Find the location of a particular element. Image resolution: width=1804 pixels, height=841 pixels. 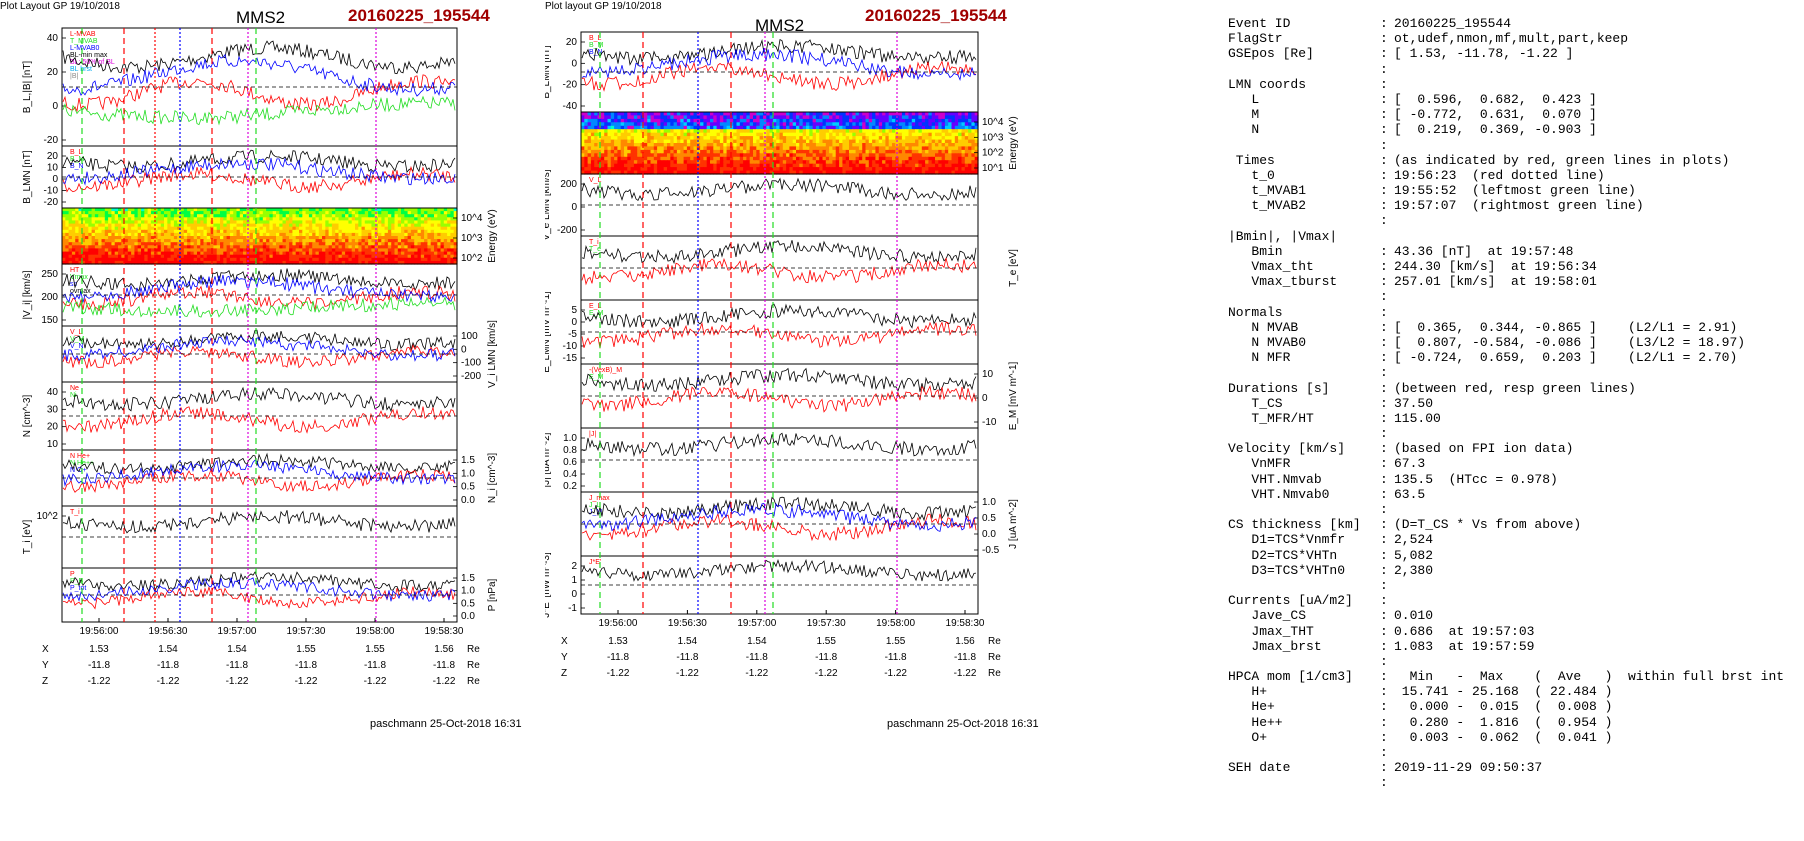

position-value: 1.56 is located at coordinates (444, 649).